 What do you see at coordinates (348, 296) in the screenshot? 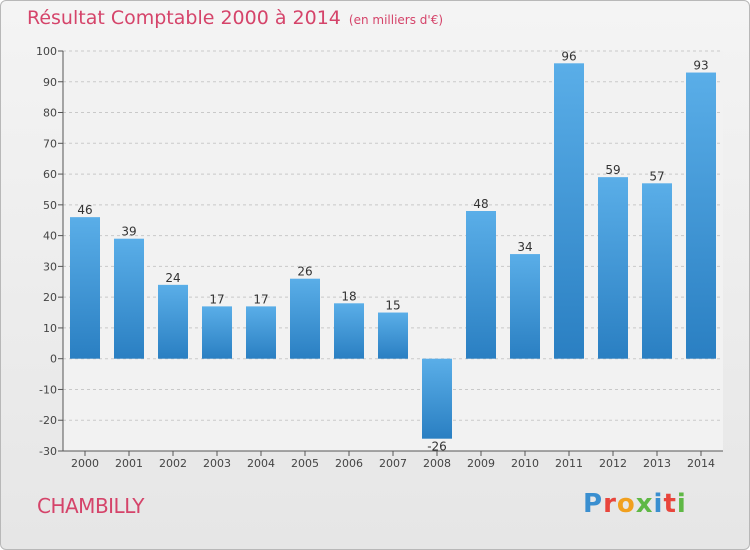
I see `data-label-2006: 18` at bounding box center [348, 296].